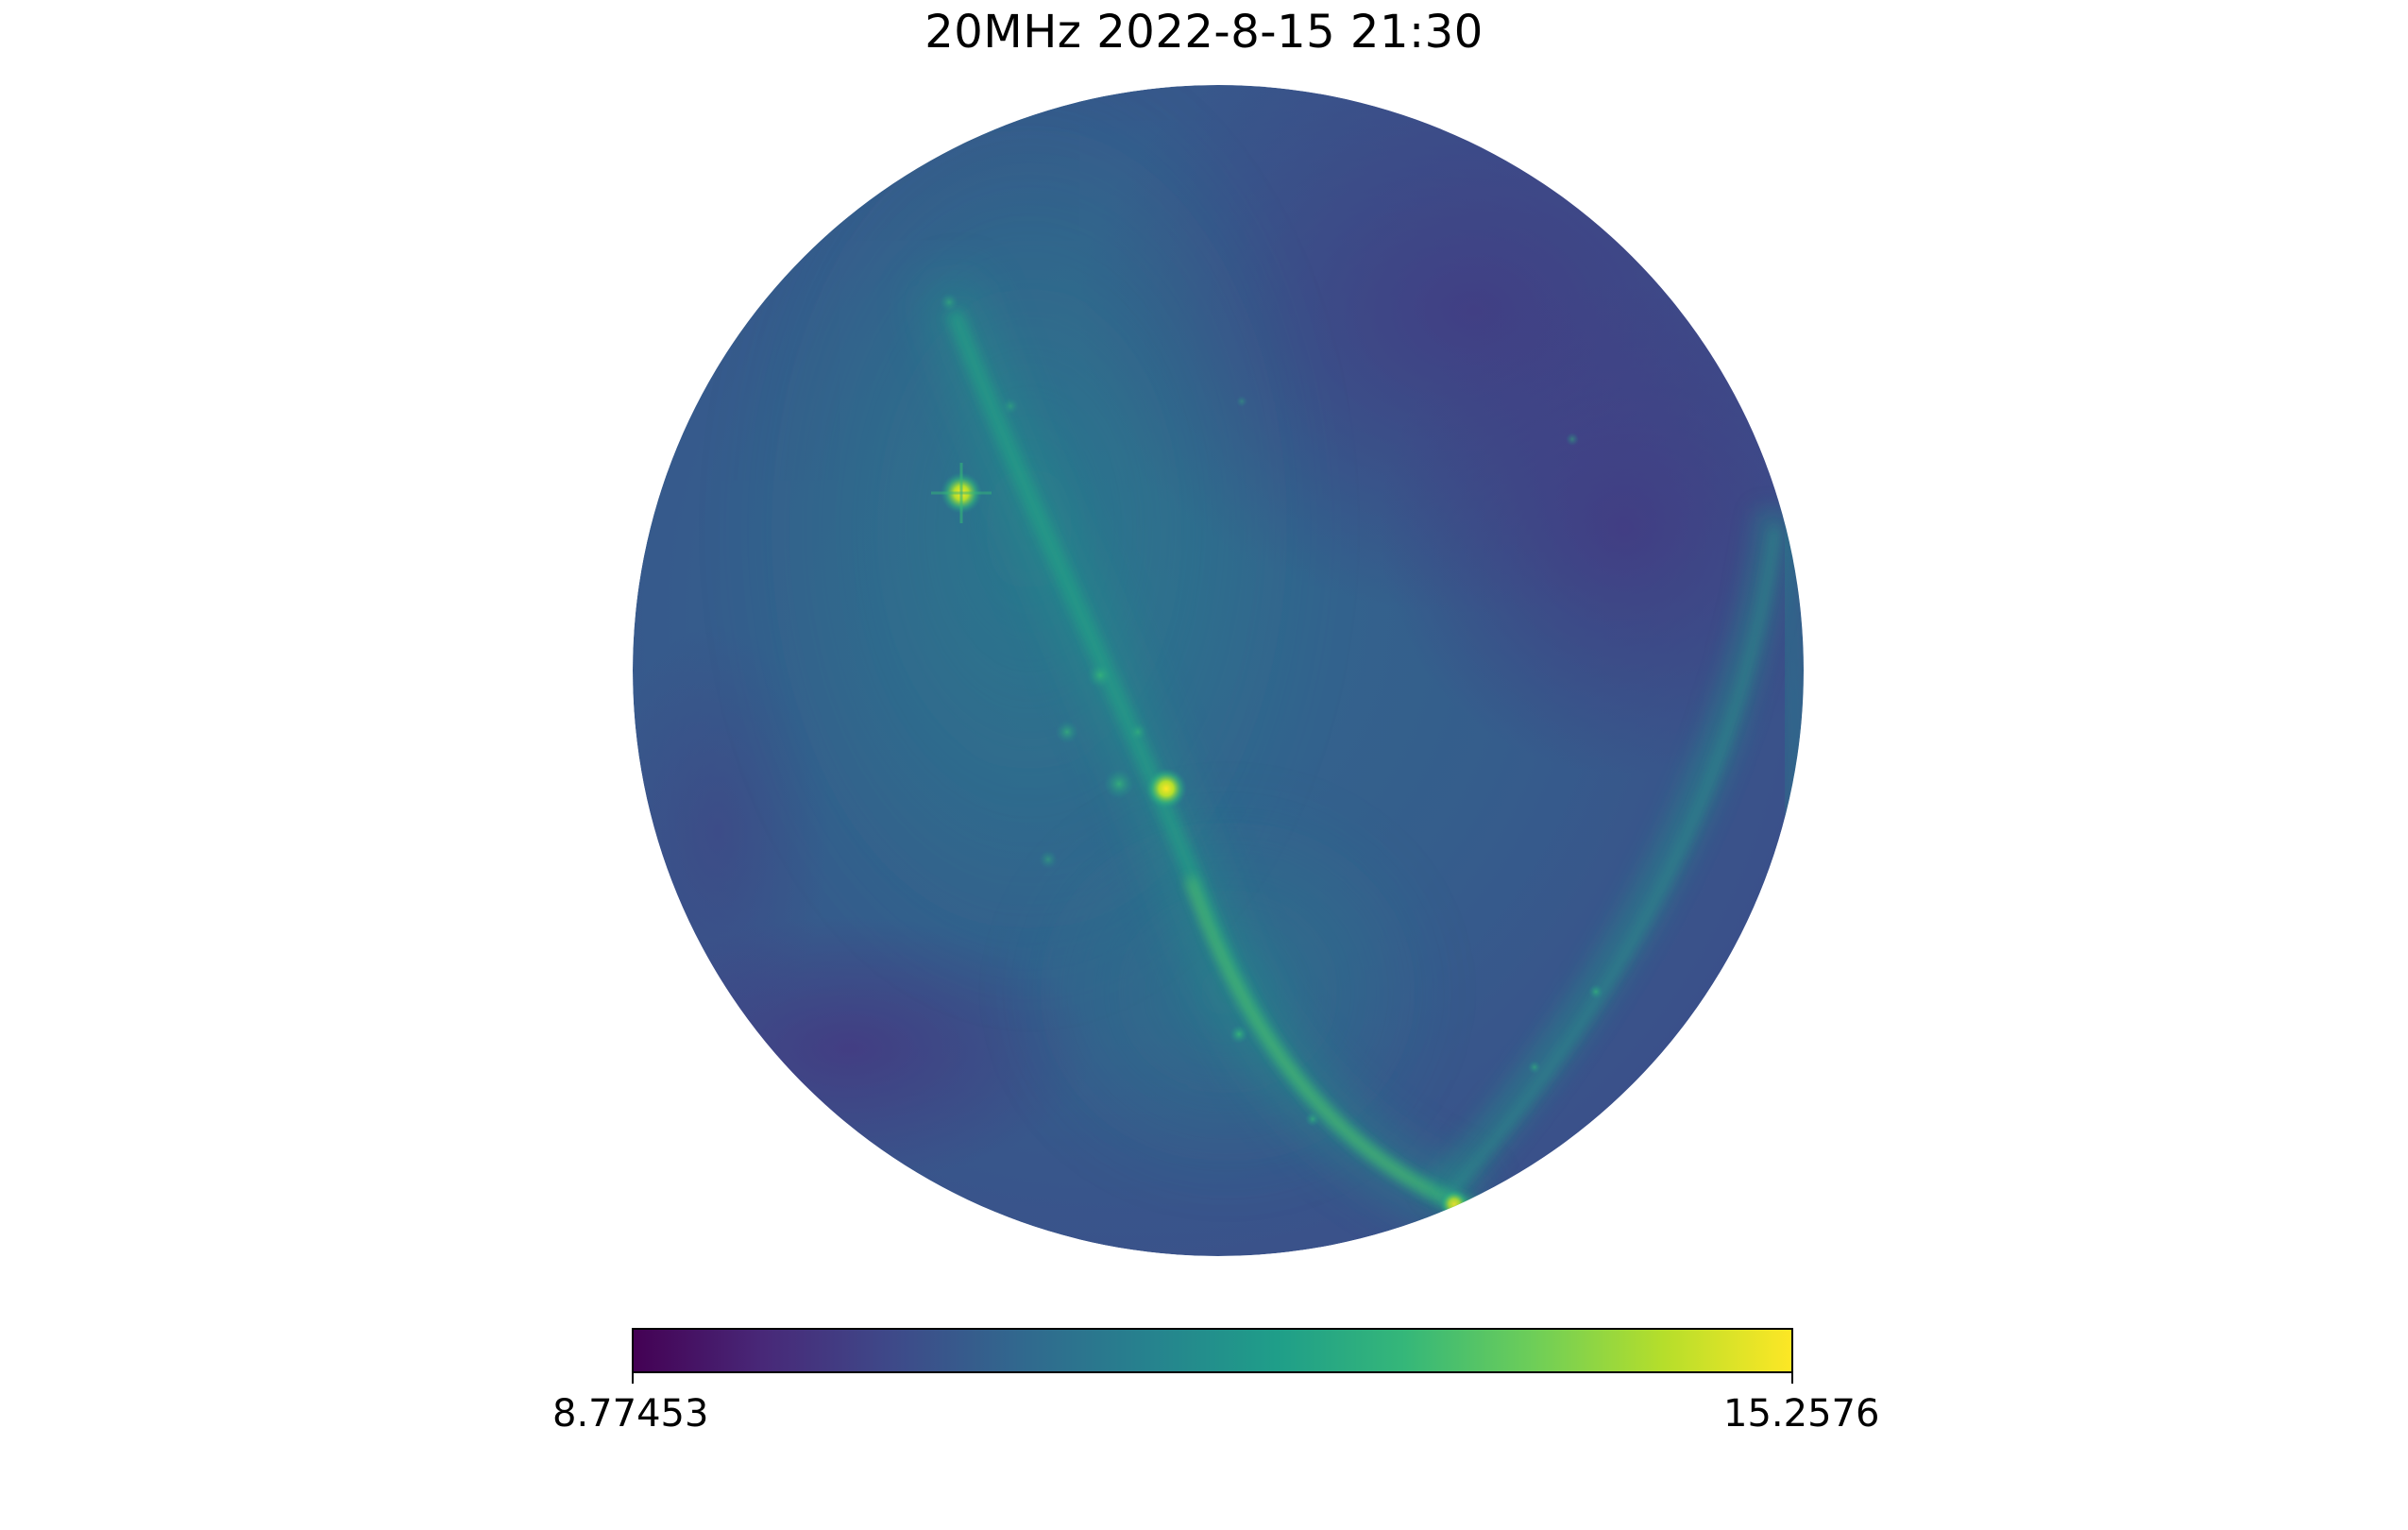  I want to click on colorbar-min-label: 8.77453, so click(630, 1414).